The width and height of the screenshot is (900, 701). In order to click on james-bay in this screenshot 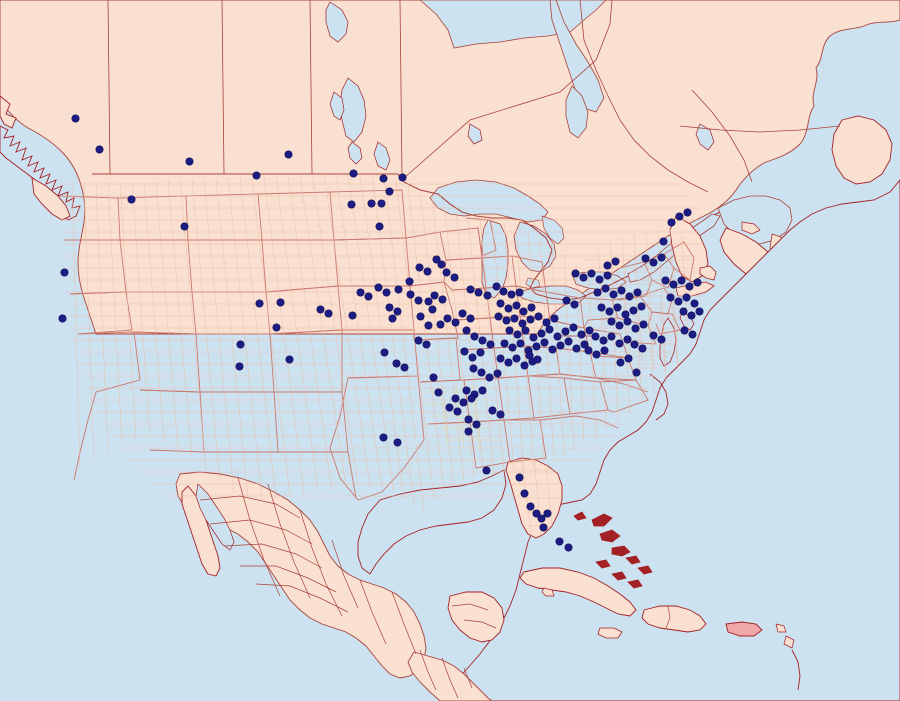, I will do `click(577, 112)`.